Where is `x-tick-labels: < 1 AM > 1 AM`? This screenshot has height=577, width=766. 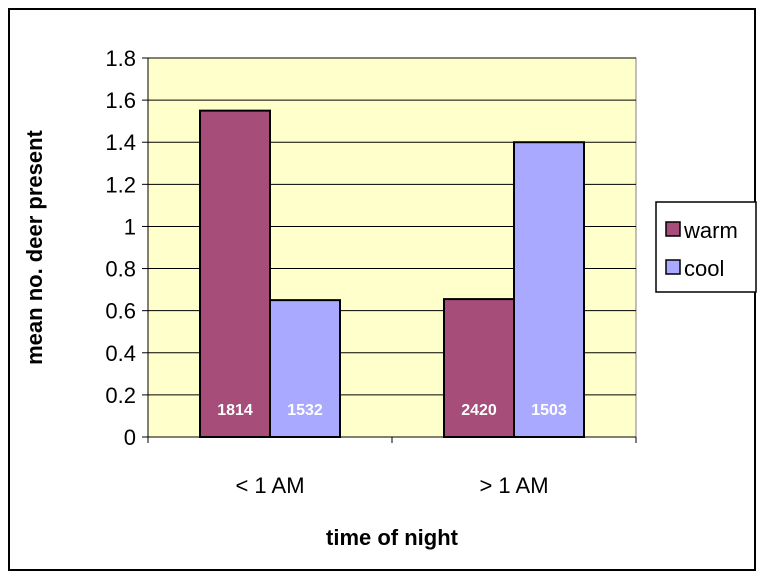 x-tick-labels: < 1 AM > 1 AM is located at coordinates (391, 485).